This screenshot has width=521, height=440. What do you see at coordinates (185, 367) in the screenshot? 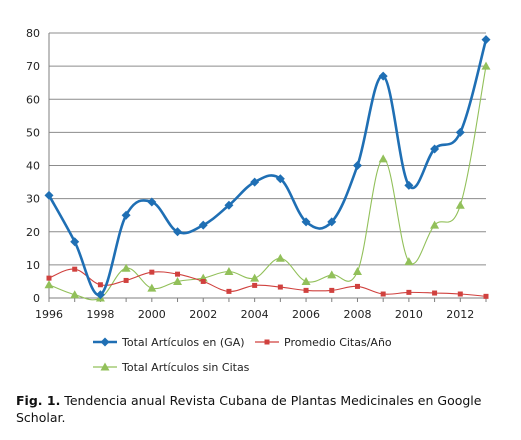
I see `legend-label: Total Artículos sin Citas` at bounding box center [185, 367].